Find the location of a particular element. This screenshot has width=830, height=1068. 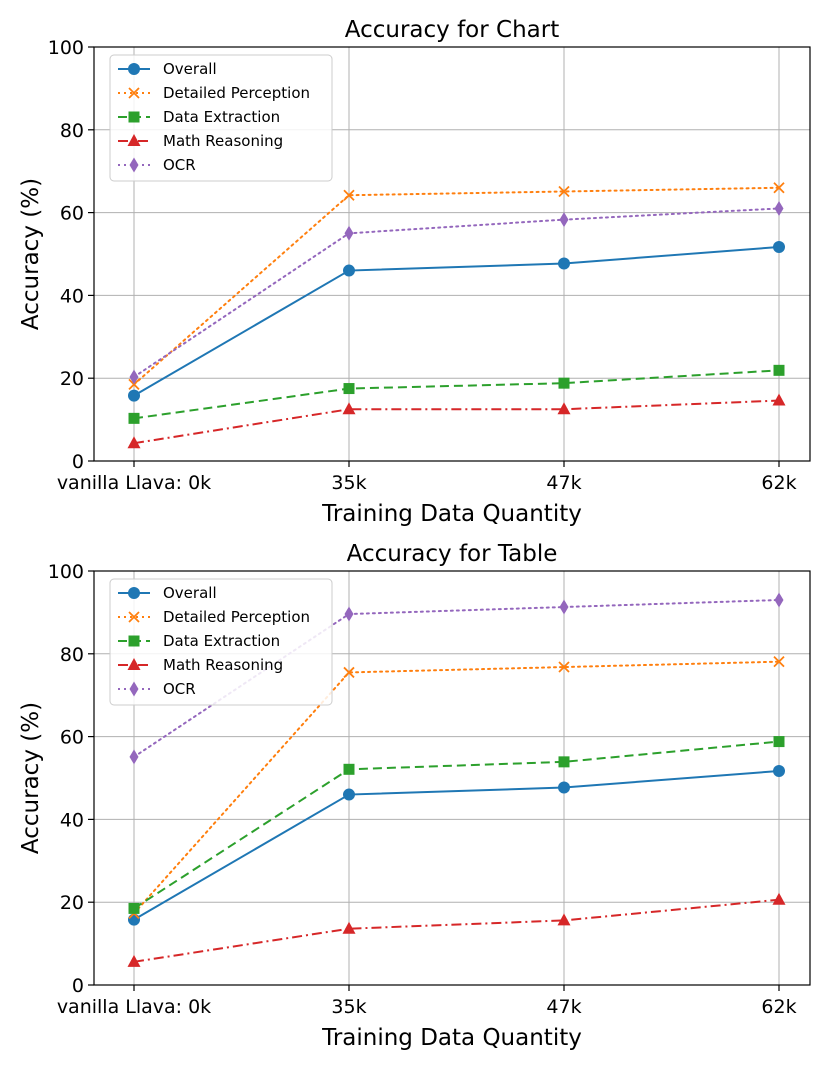

x-tick-label: vanilla Llava: 0k is located at coordinates (134, 1007).